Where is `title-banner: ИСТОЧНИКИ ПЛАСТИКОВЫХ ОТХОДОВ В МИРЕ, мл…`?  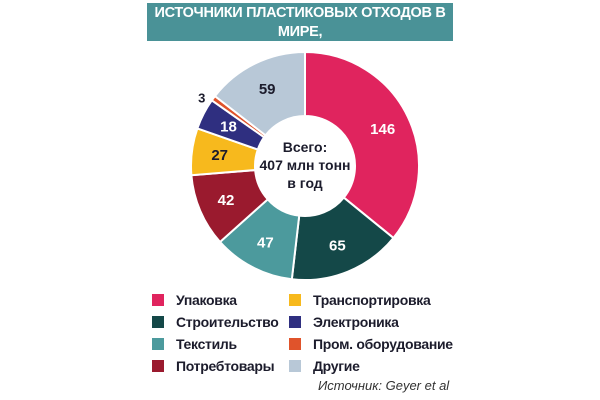 title-banner: ИСТОЧНИКИ ПЛАСТИКОВЫХ ОТХОДОВ В МИРЕ, мл… is located at coordinates (300, 30).